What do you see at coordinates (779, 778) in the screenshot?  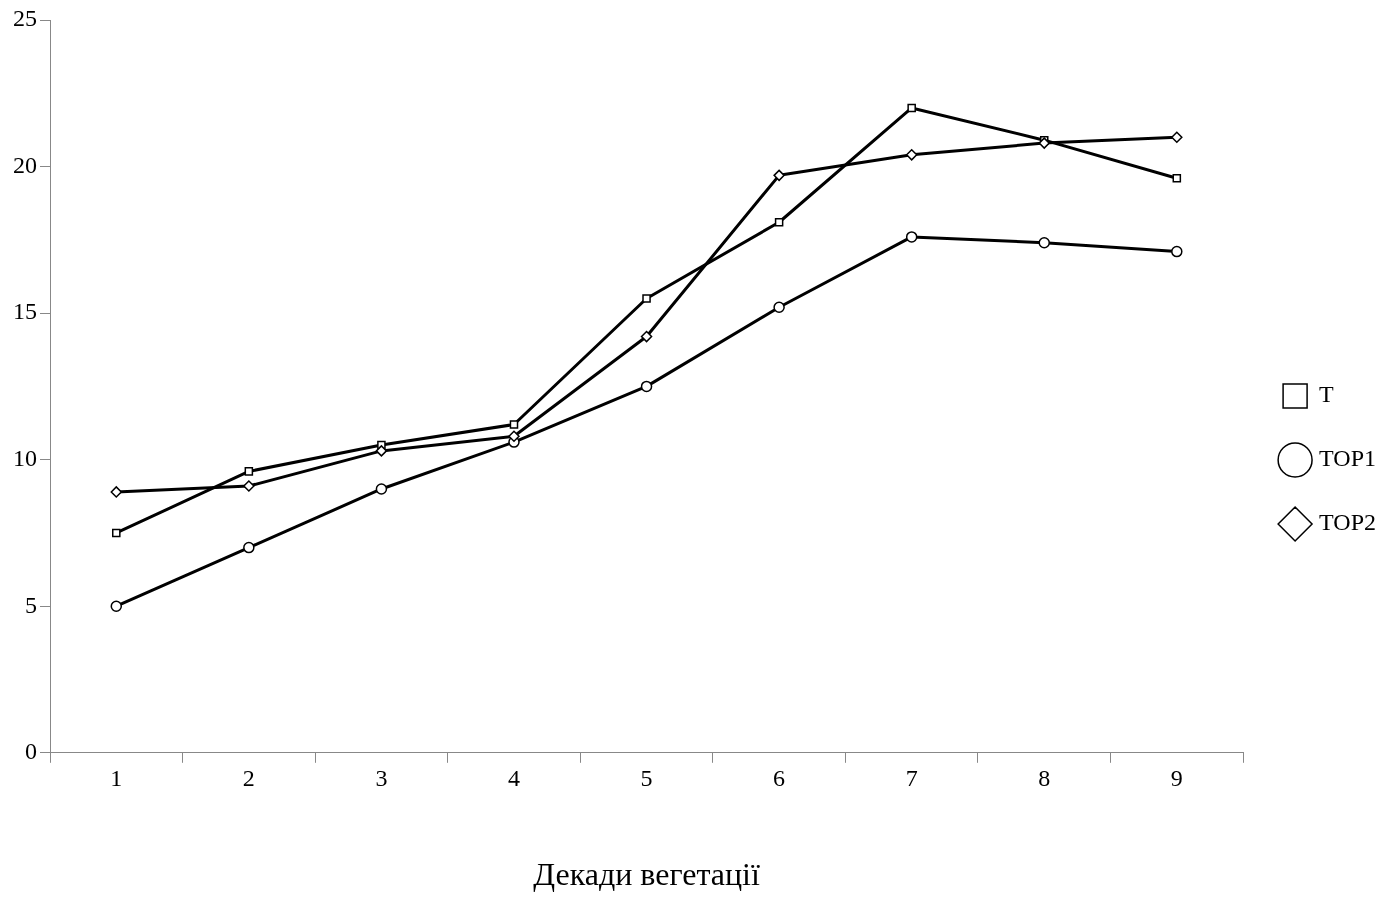 I see `x-tick-label: 6` at bounding box center [779, 778].